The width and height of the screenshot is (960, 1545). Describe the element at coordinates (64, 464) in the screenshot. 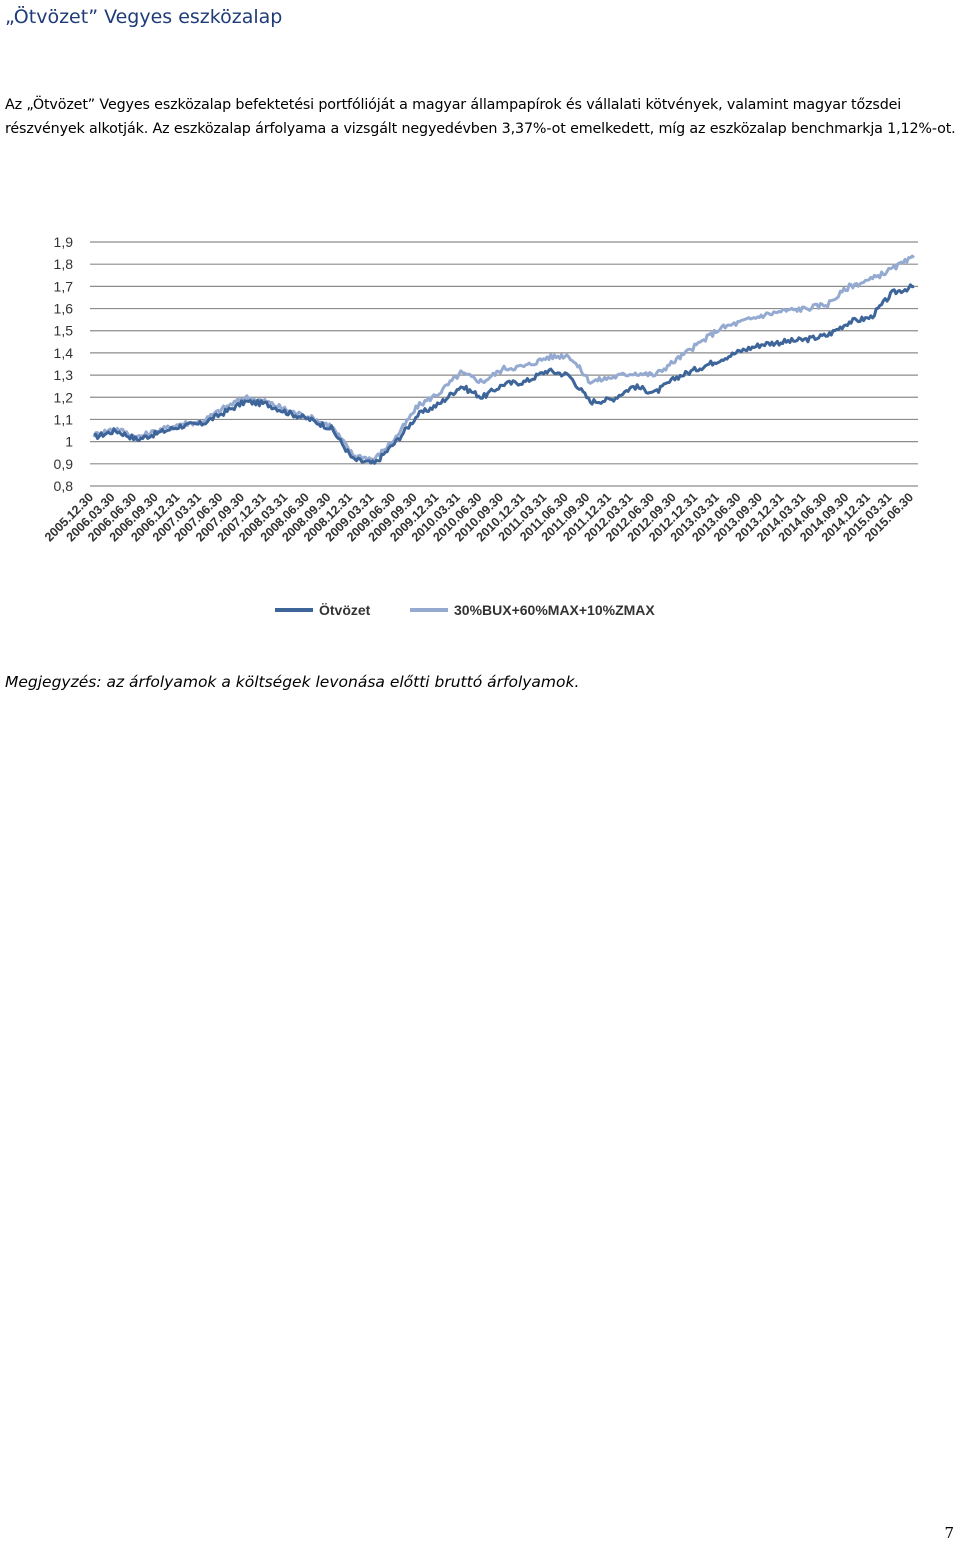

I see `y-tick-label: 0,9` at that location.